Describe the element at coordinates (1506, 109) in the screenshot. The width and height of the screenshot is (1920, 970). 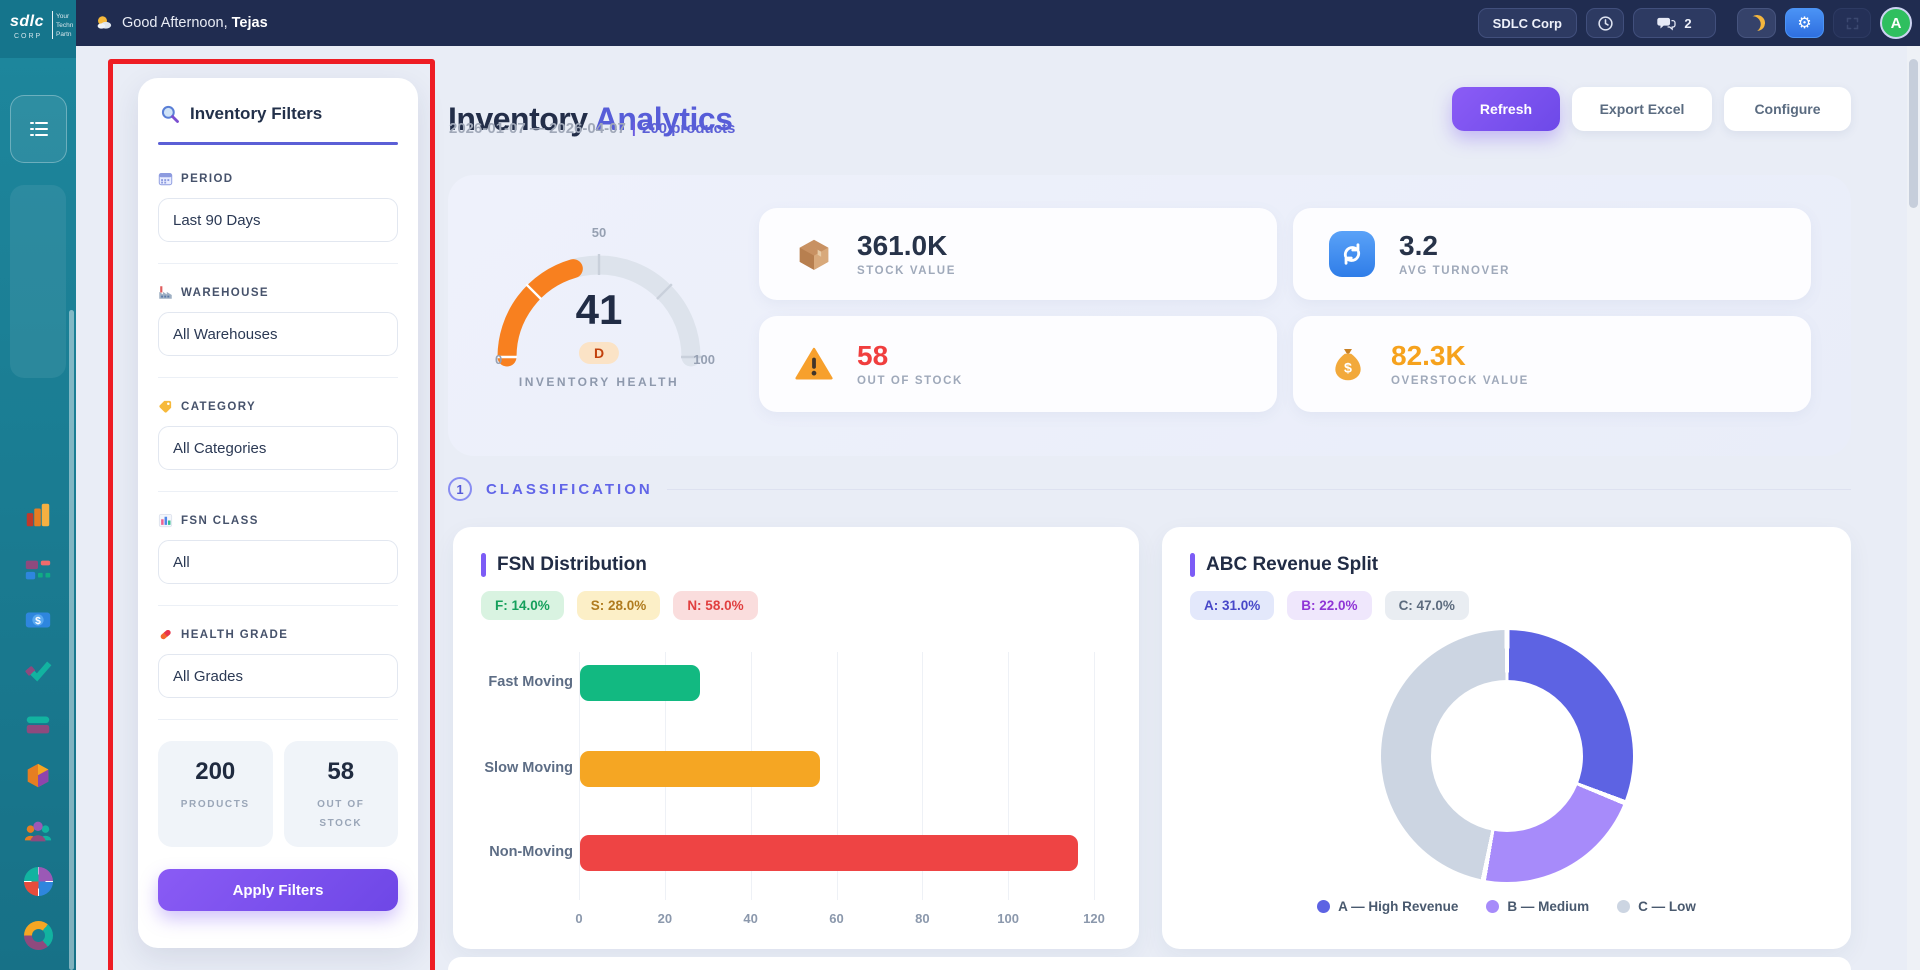
I see `refresh-button: Refresh` at that location.